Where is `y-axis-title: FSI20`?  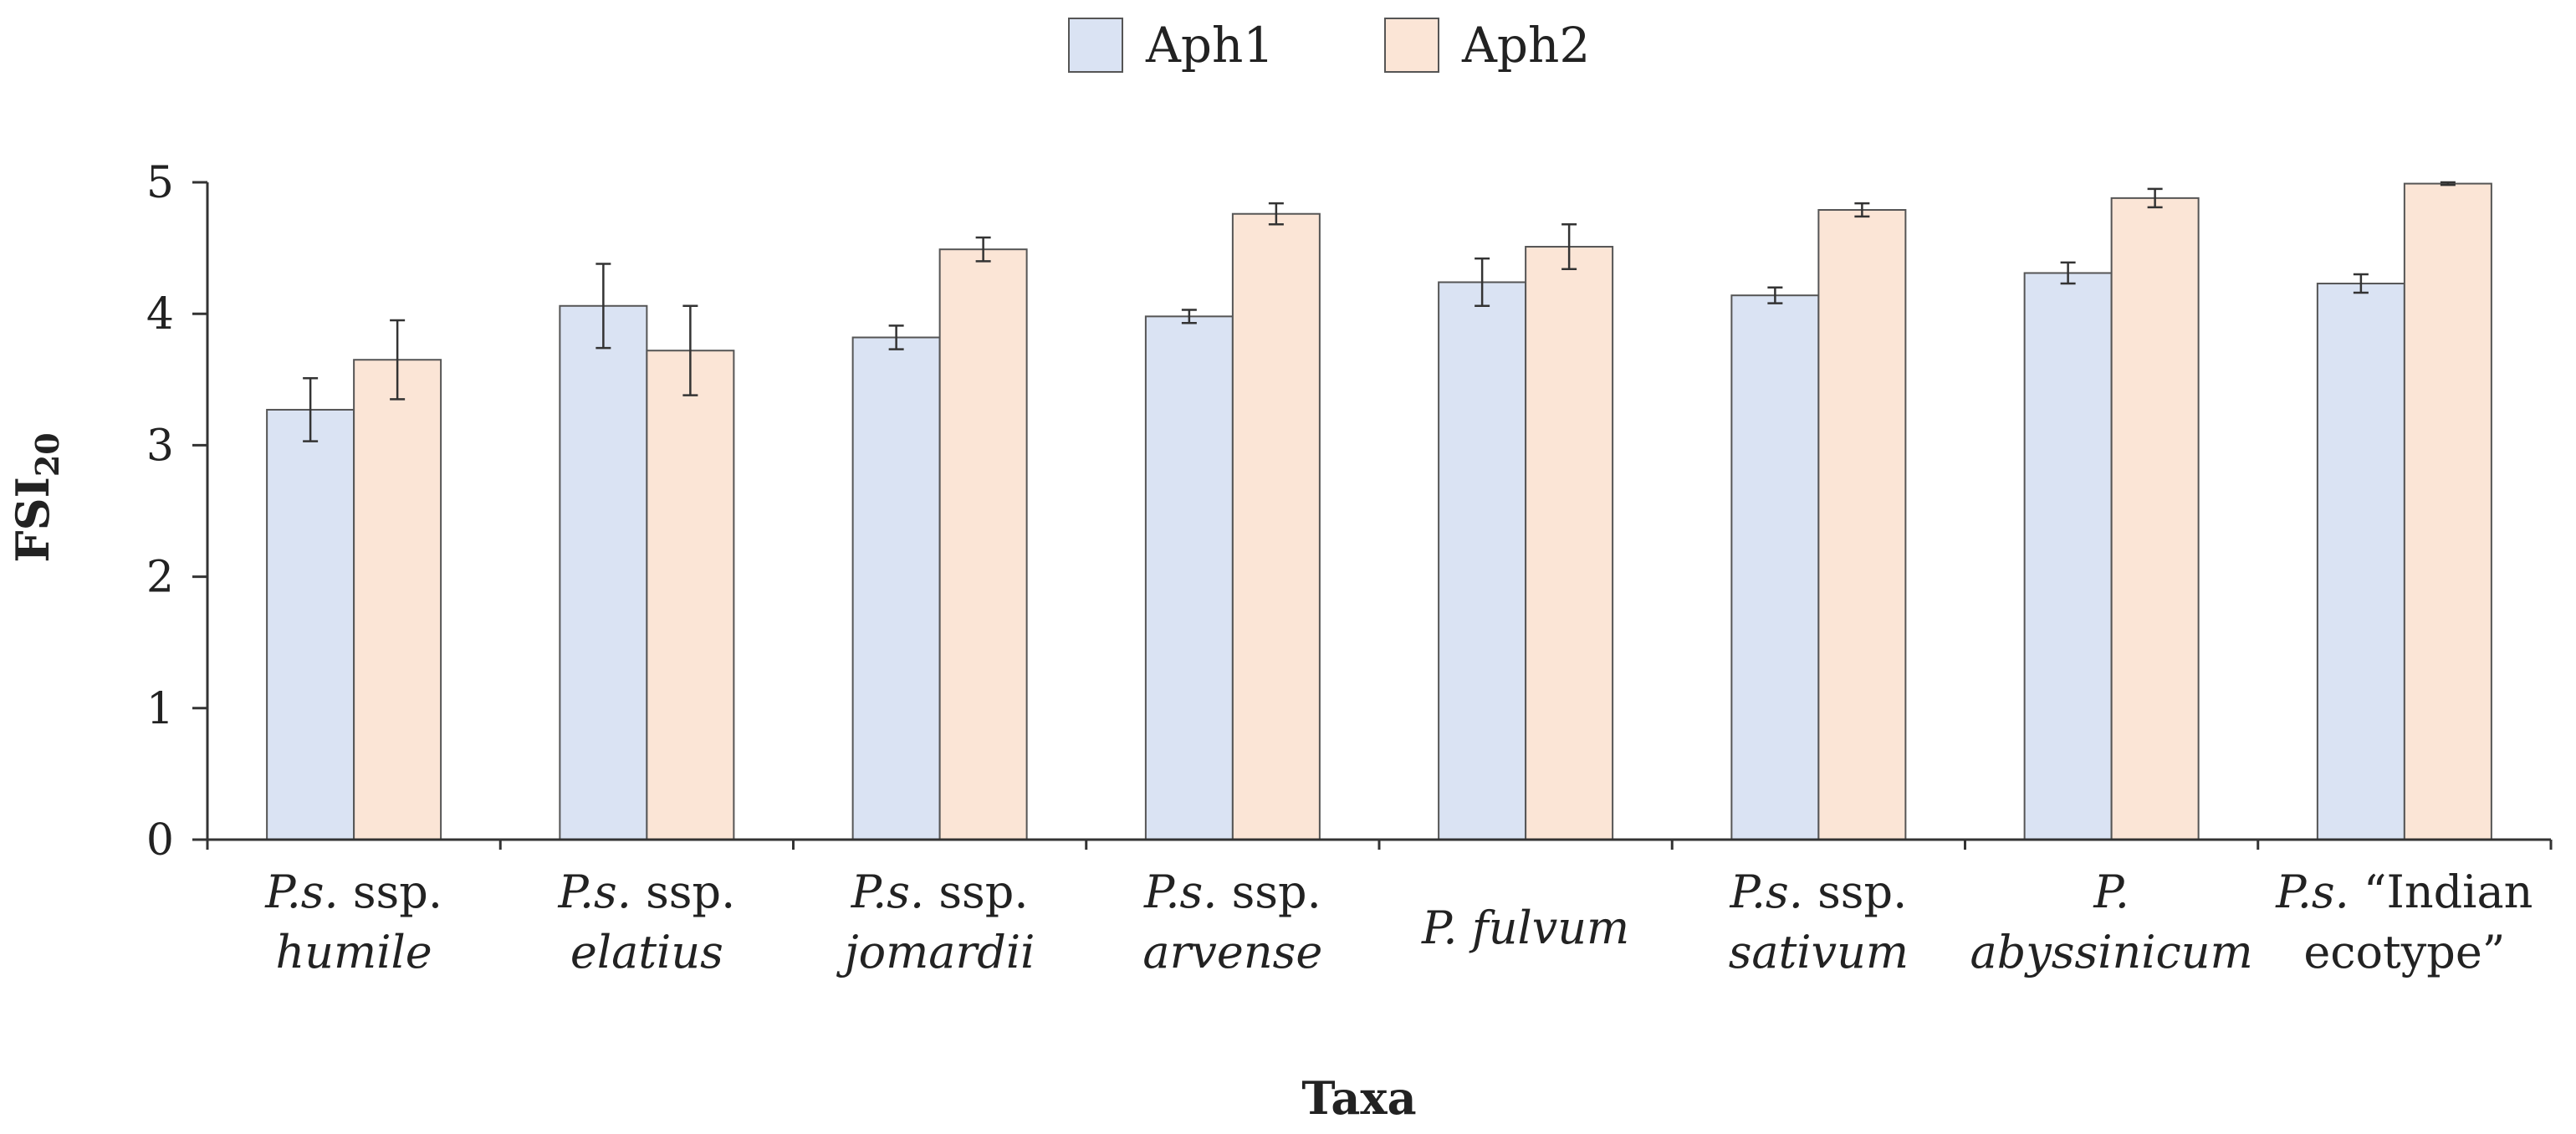
y-axis-title: FSI20 is located at coordinates (36, 498).